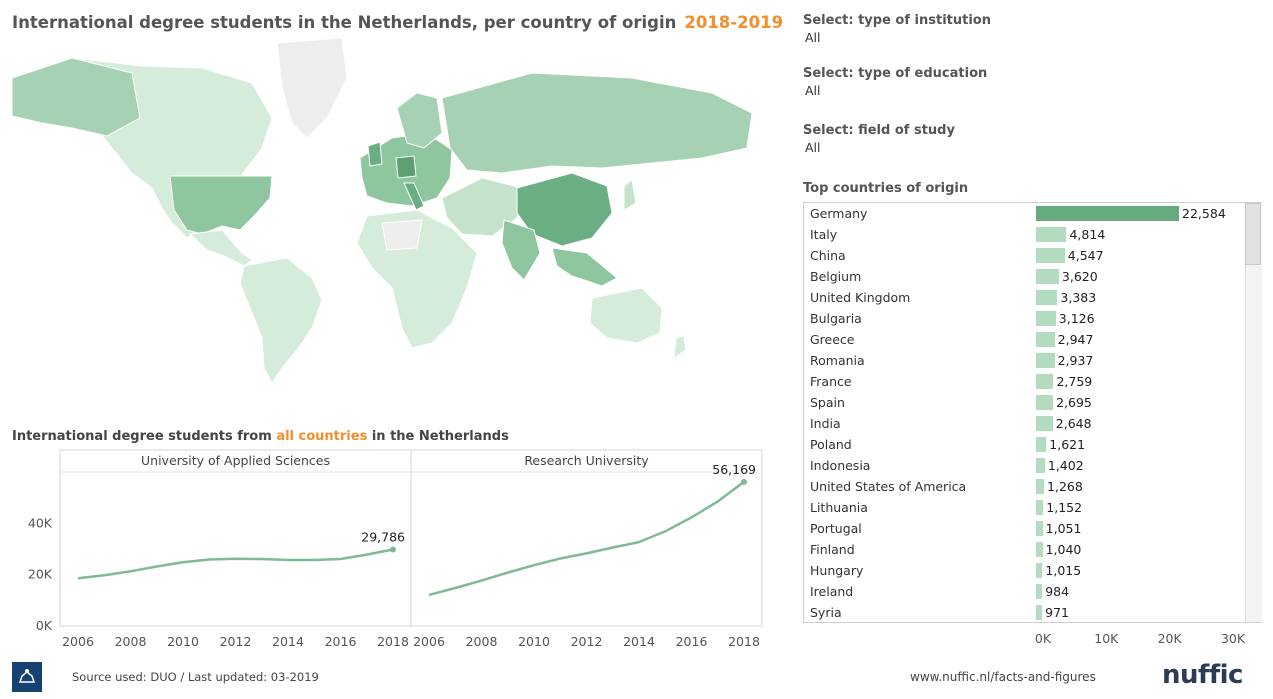 This screenshot has height=699, width=1273. Describe the element at coordinates (1024, 255) in the screenshot. I see `bar-row: China 4,547` at that location.